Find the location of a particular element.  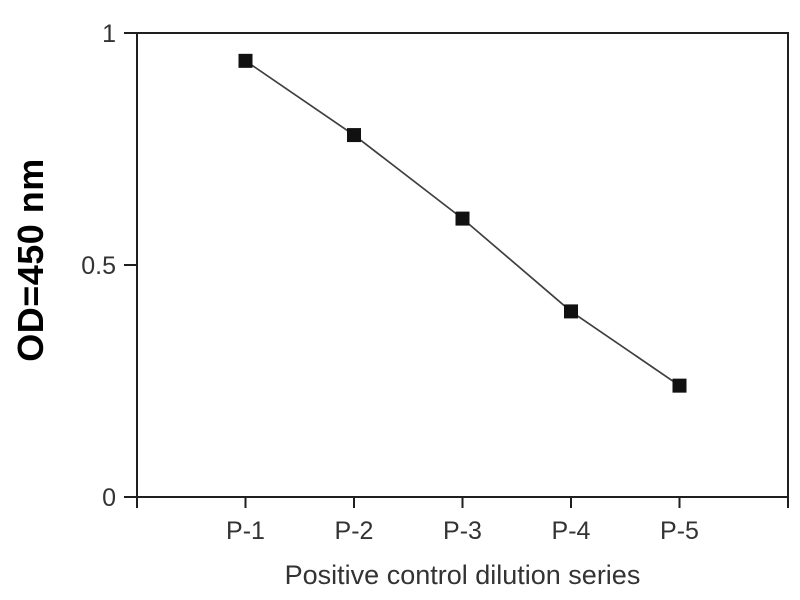

y-tick-label: 0.5 is located at coordinates (98, 266).